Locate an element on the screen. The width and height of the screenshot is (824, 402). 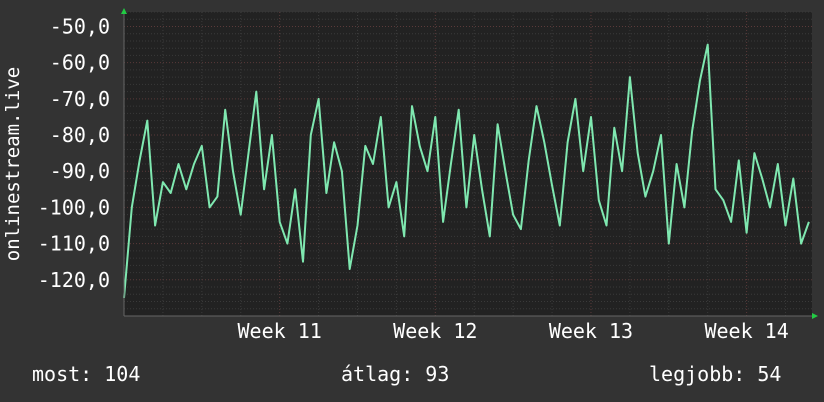
y-tick-label: -110,0 is located at coordinates (74, 244).